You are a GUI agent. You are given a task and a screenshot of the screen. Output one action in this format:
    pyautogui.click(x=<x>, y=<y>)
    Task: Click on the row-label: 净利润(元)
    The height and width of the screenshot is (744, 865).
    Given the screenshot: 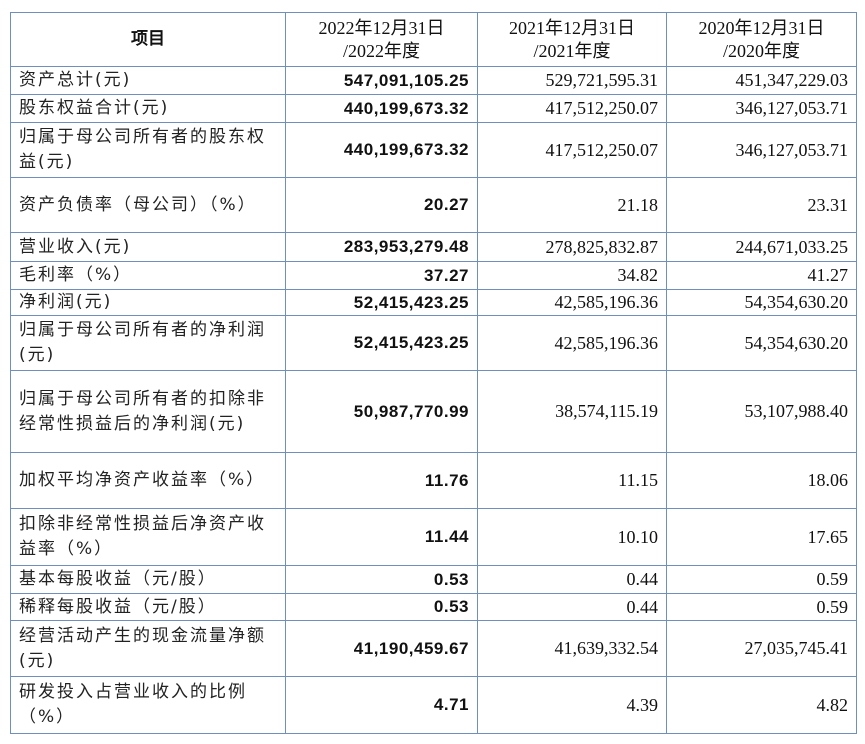 What is the action you would take?
    pyautogui.click(x=148, y=302)
    